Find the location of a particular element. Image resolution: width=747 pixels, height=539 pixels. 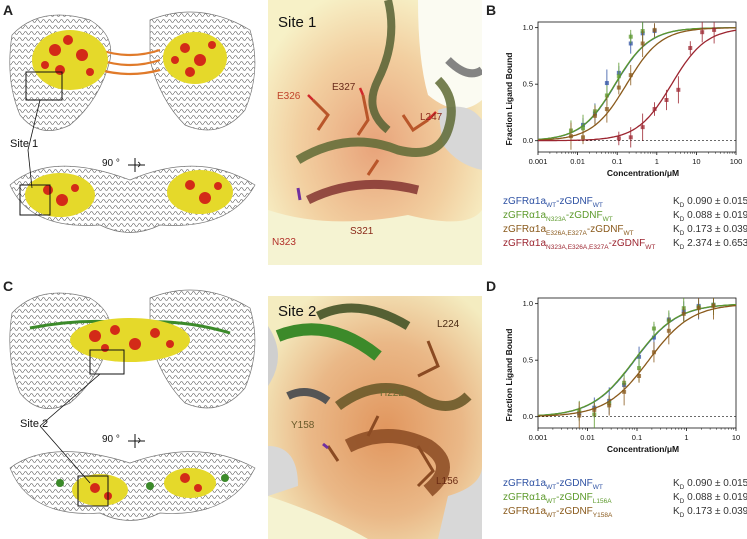

residue-e326: E326 is located at coordinates (289, 96).